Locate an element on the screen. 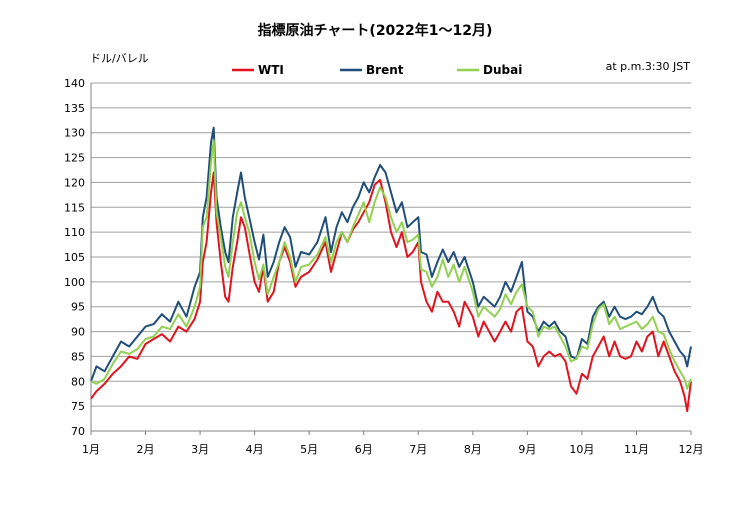 This screenshot has width=751, height=505. x-axis-ticks: 1月 2月 3月 4月 5月 6月 7月 8月 9月 10月 11月 12月 is located at coordinates (393, 443).